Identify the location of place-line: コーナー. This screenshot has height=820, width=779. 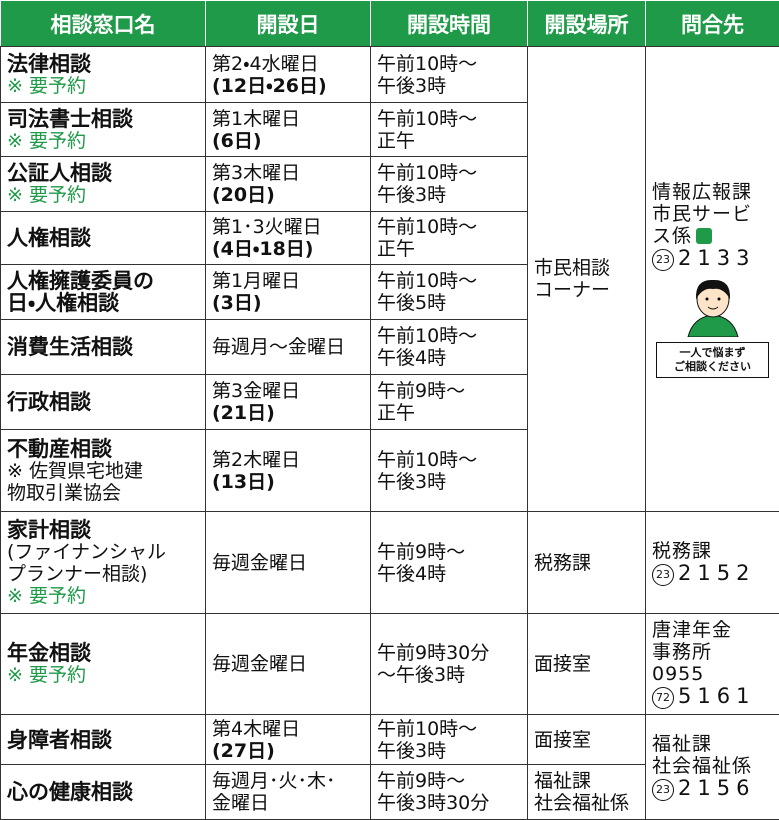
(586, 290).